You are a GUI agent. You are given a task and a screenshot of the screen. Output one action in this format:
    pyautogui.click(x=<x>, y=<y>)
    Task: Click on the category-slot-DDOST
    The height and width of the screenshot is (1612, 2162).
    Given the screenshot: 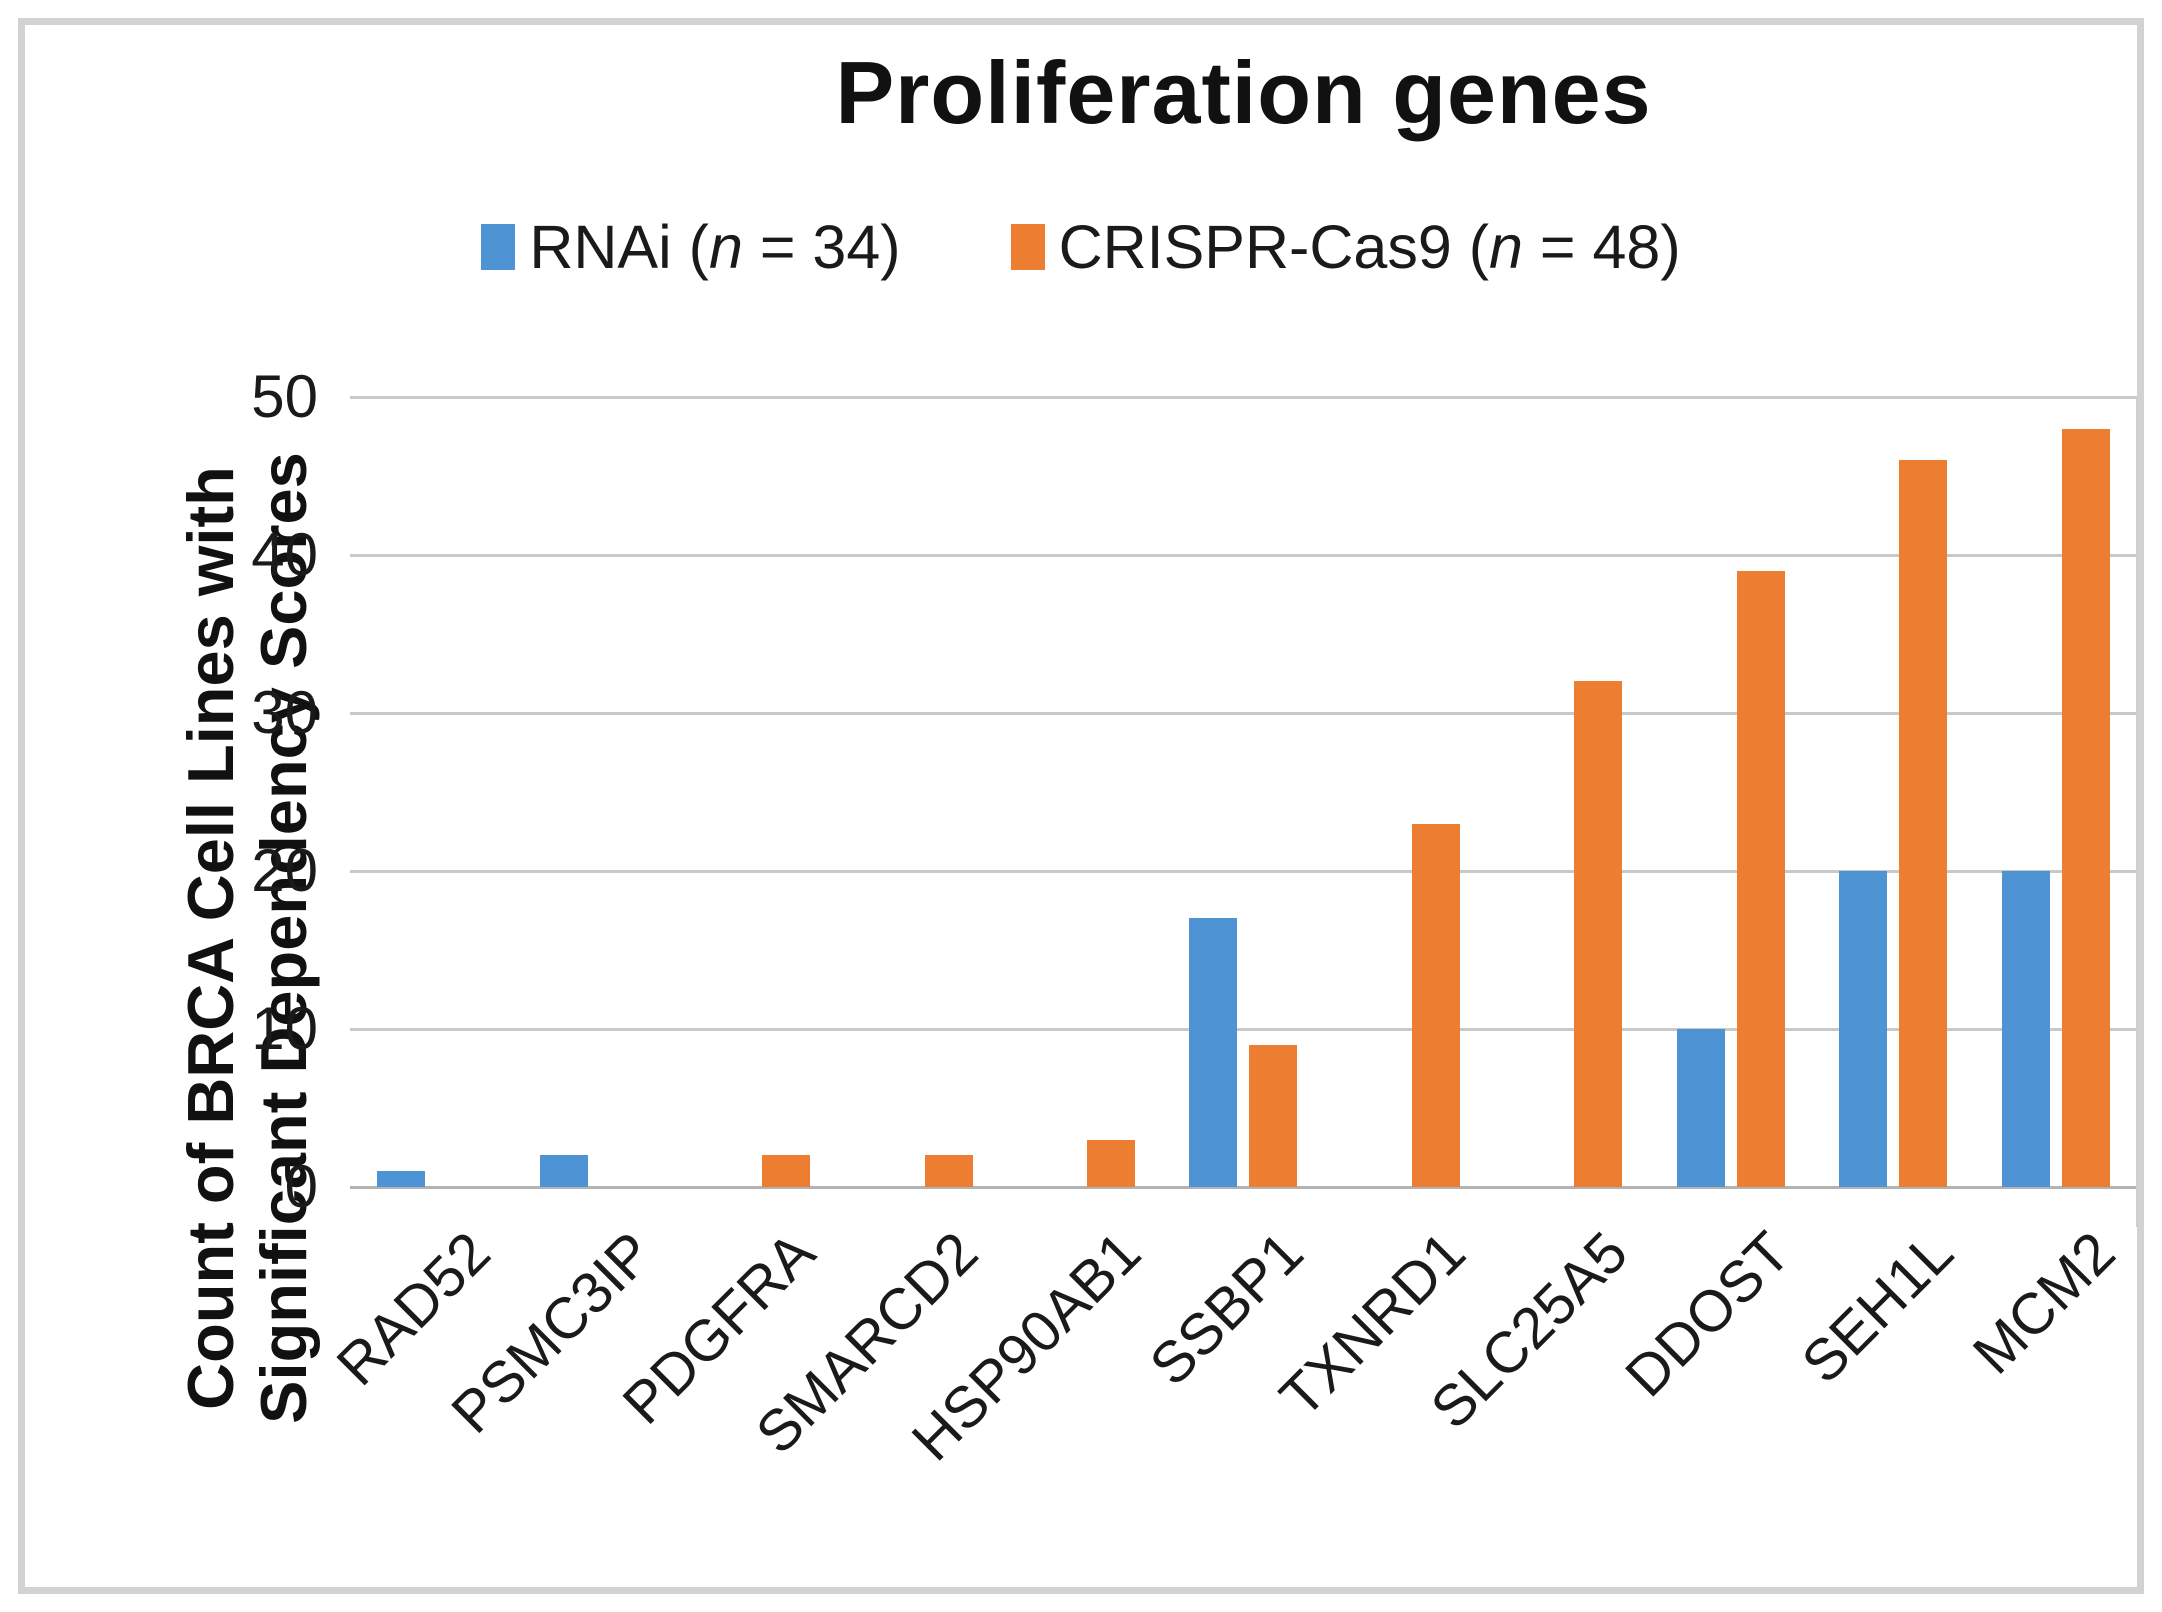 What is the action you would take?
    pyautogui.click(x=1731, y=792)
    